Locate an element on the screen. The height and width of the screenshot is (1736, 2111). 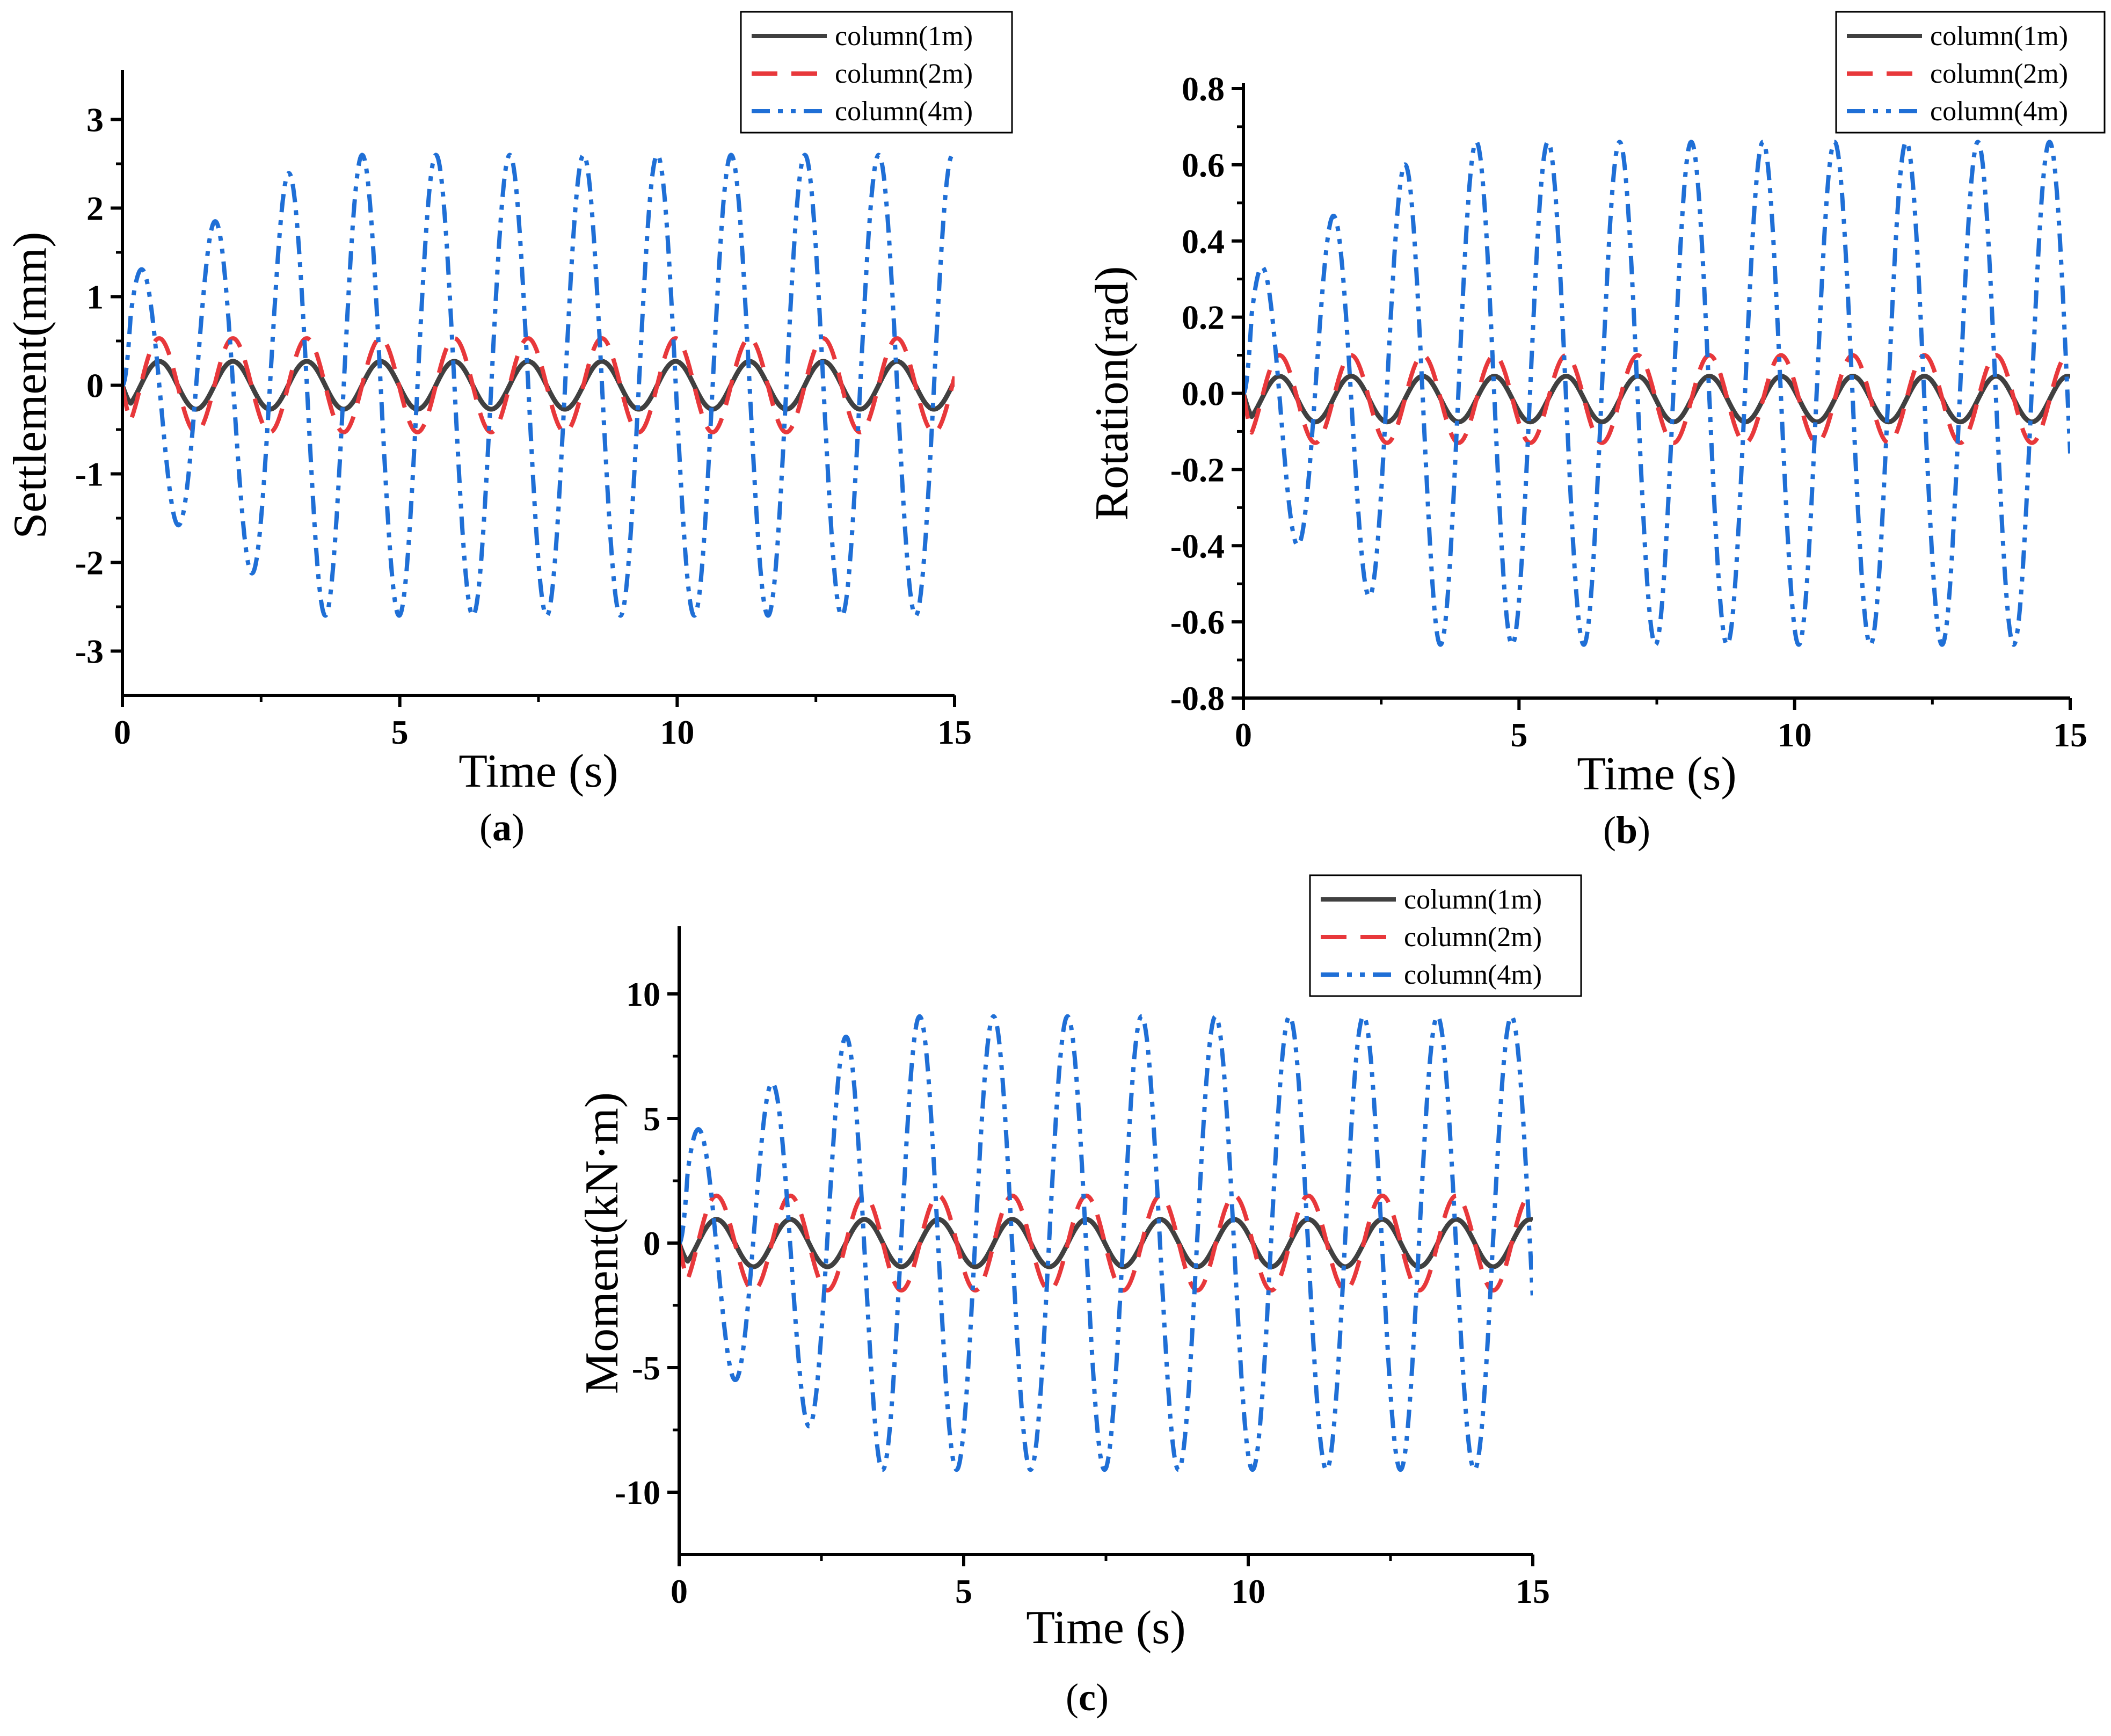
panel-caption: (c) is located at coordinates (1087, 1697).